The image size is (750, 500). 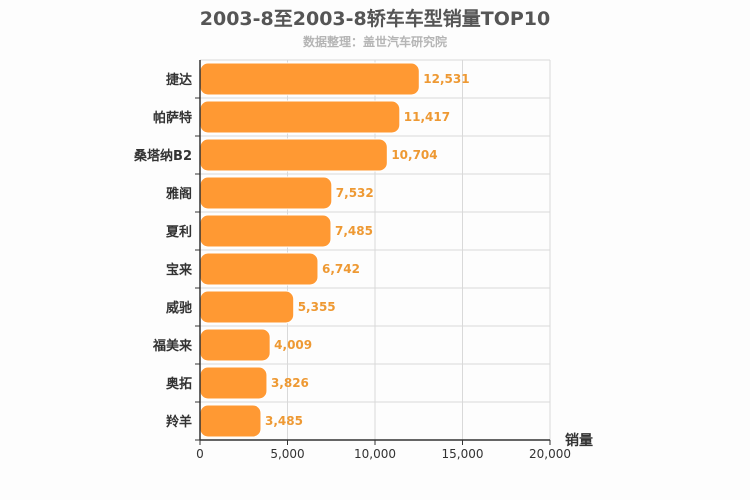 I want to click on chart-title: 2003-8至2003-8轿车车型销量TOP10, so click(x=375, y=19).